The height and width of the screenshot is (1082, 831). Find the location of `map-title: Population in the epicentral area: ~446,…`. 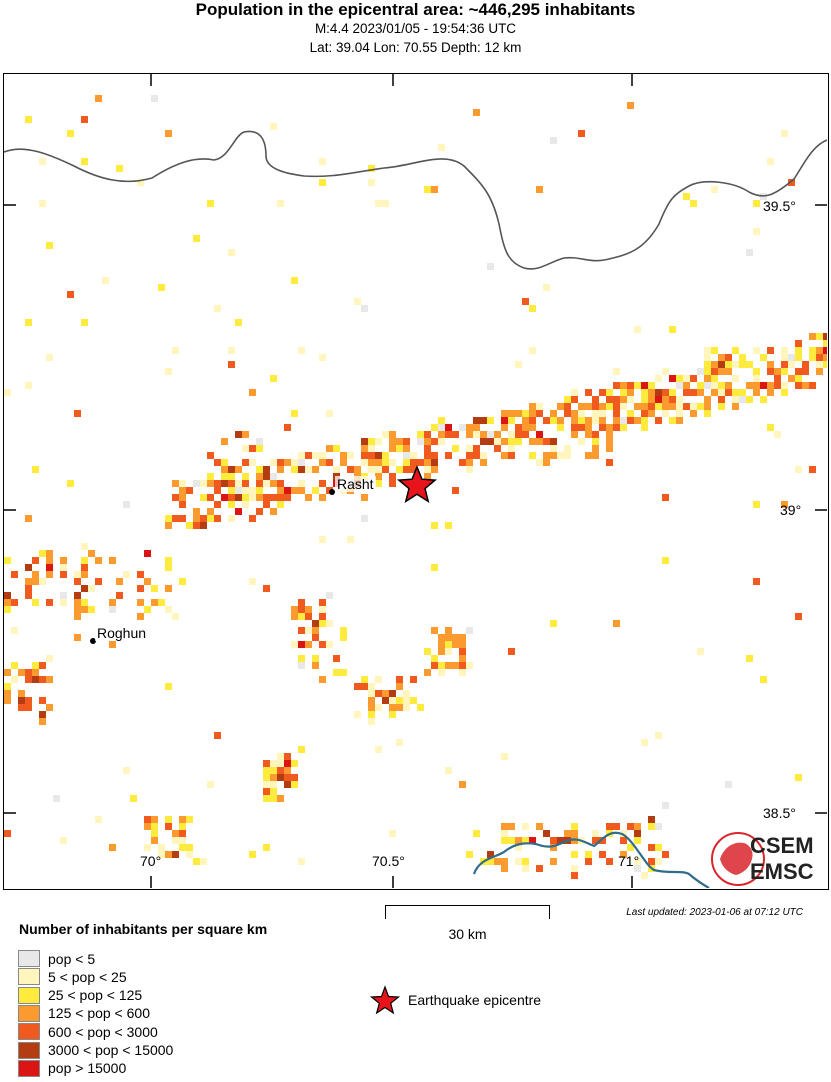

map-title: Population in the epicentral area: ~446,… is located at coordinates (415, 9).